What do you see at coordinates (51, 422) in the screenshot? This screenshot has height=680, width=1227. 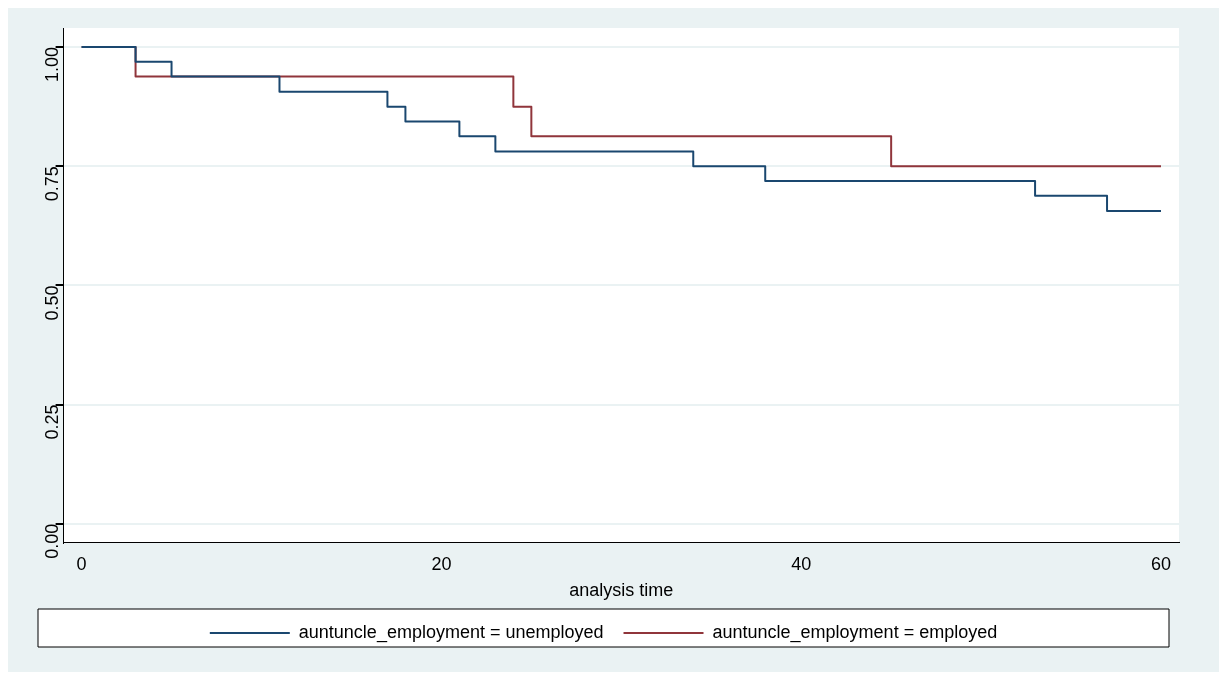 I see `y-tick-label: 0.25` at bounding box center [51, 422].